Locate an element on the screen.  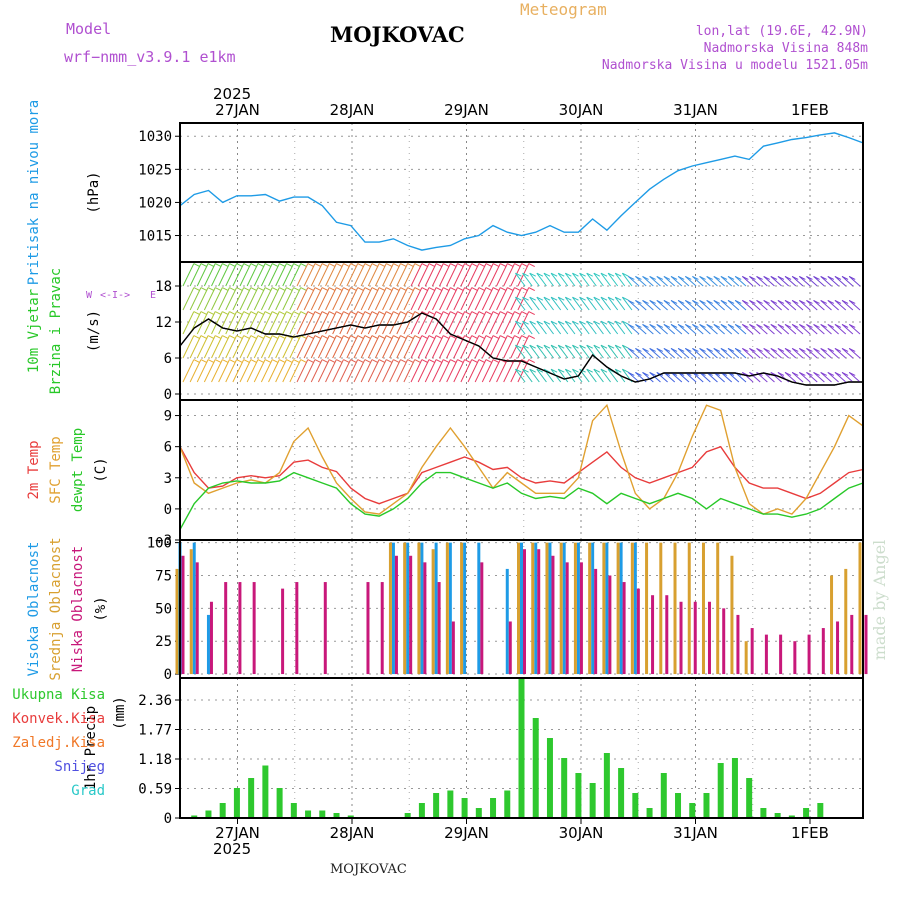
panel-frame-pressure is located at coordinates (521, 192).